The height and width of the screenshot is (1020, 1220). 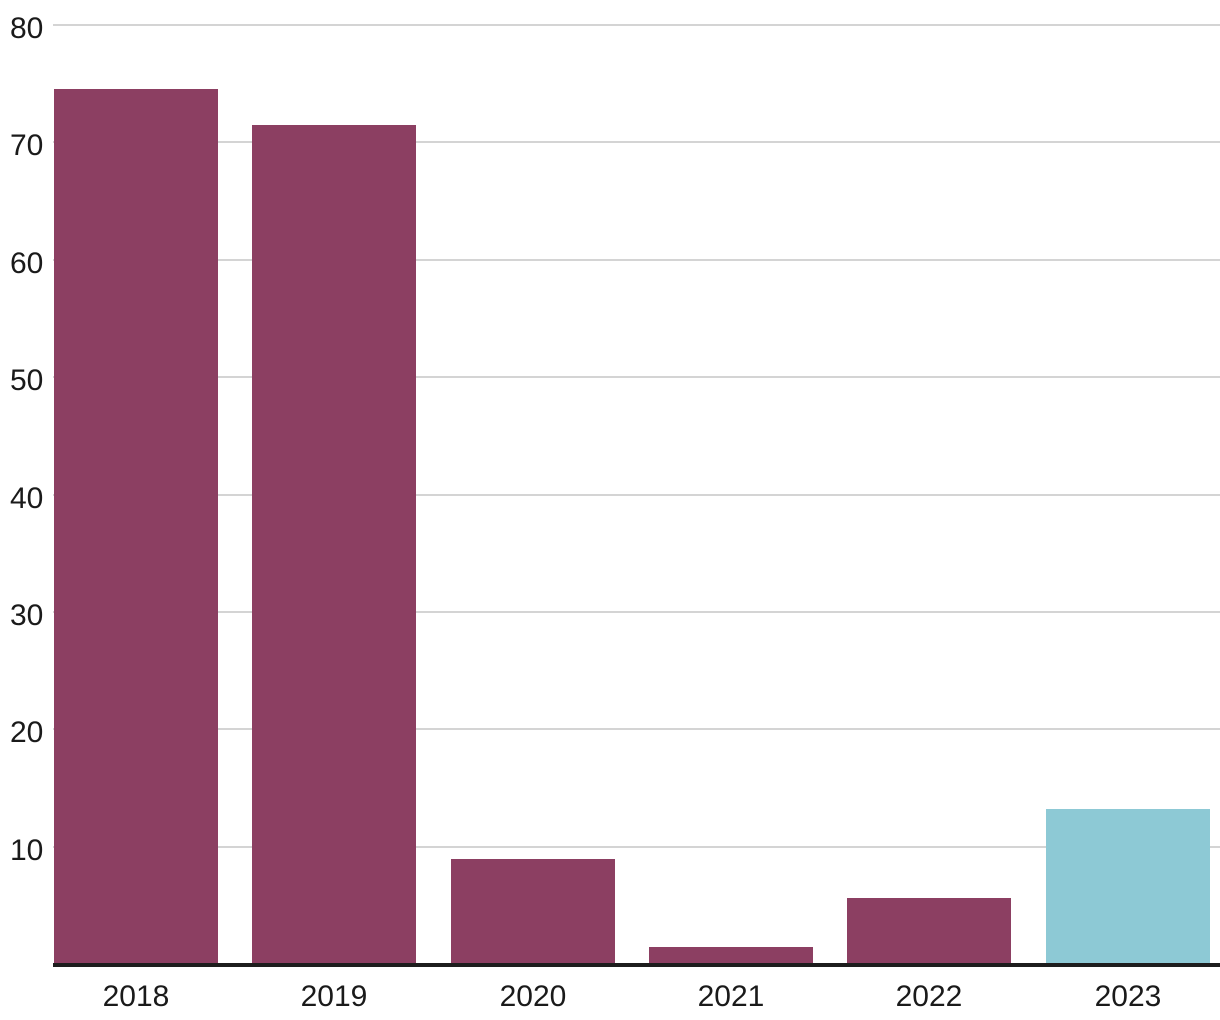 What do you see at coordinates (136, 996) in the screenshot?
I see `x-axis-label-2018: 2018` at bounding box center [136, 996].